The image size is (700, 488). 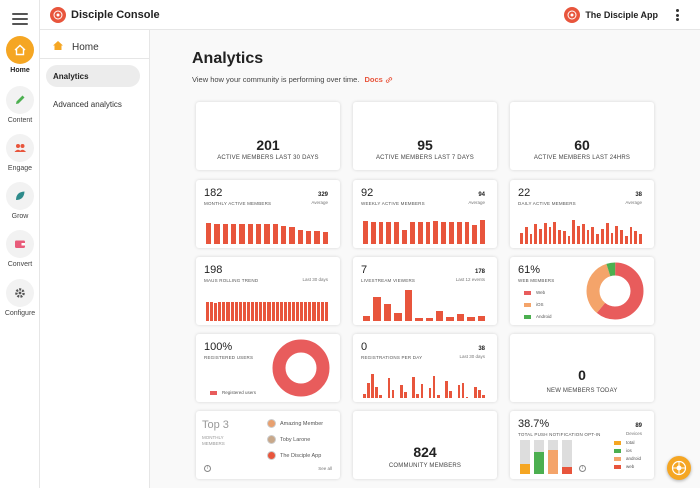 What do you see at coordinates (567, 470) in the screenshot?
I see `stacked-bar-fill` at bounding box center [567, 470].